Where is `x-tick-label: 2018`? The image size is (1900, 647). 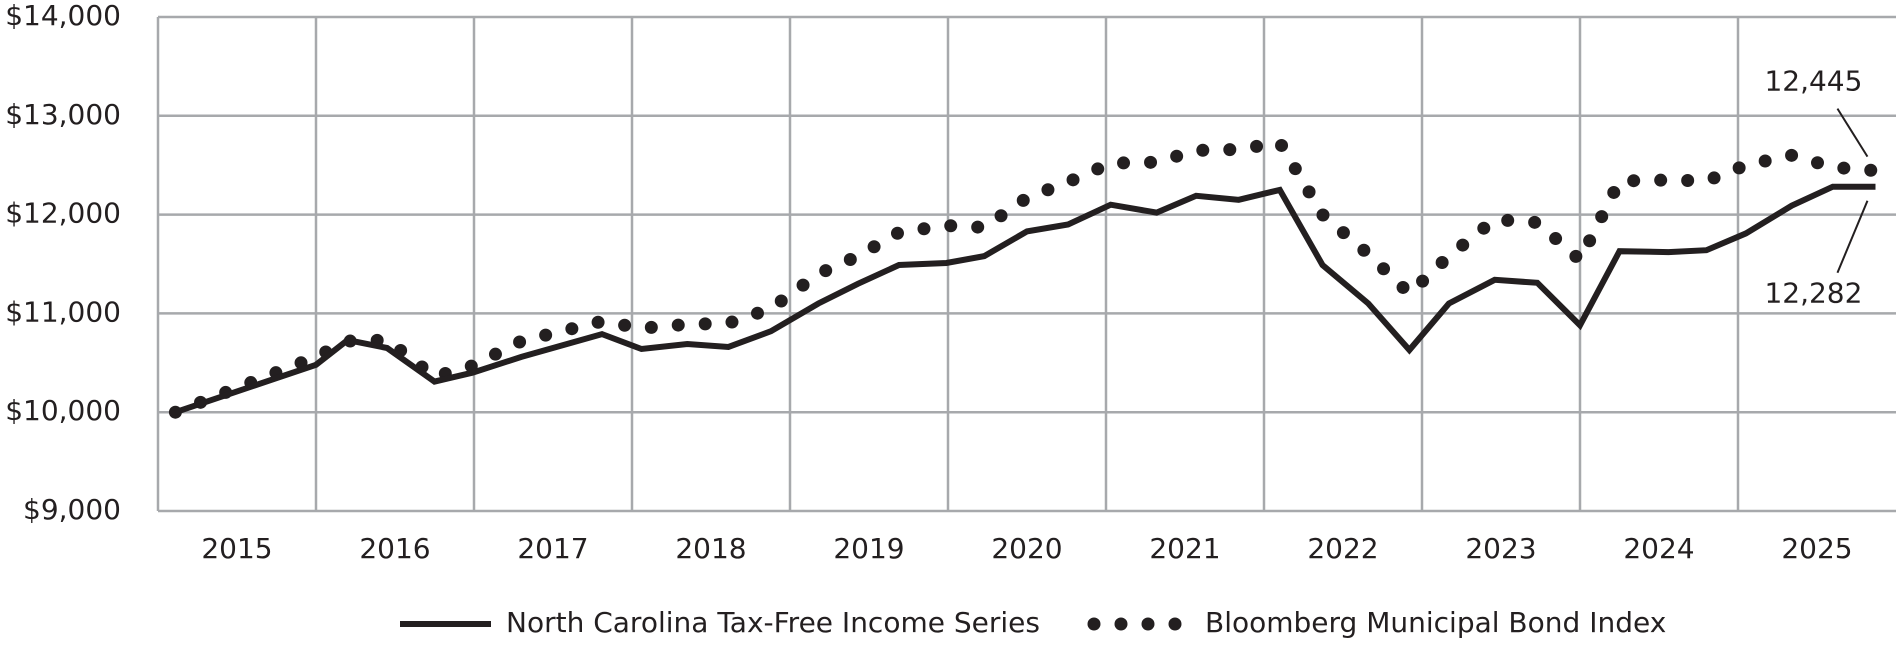
x-tick-label: 2018 is located at coordinates (710, 548).